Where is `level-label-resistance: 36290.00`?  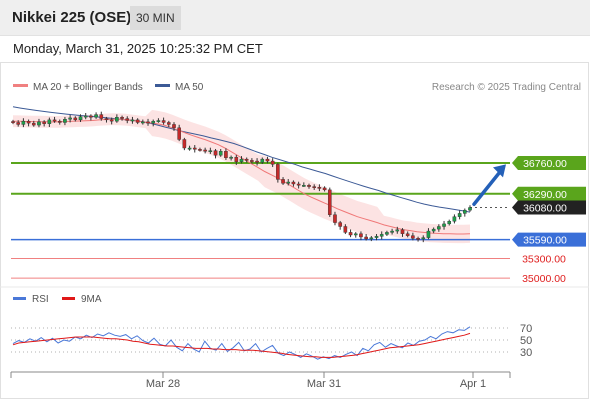 level-label-resistance: 36290.00 is located at coordinates (549, 193).